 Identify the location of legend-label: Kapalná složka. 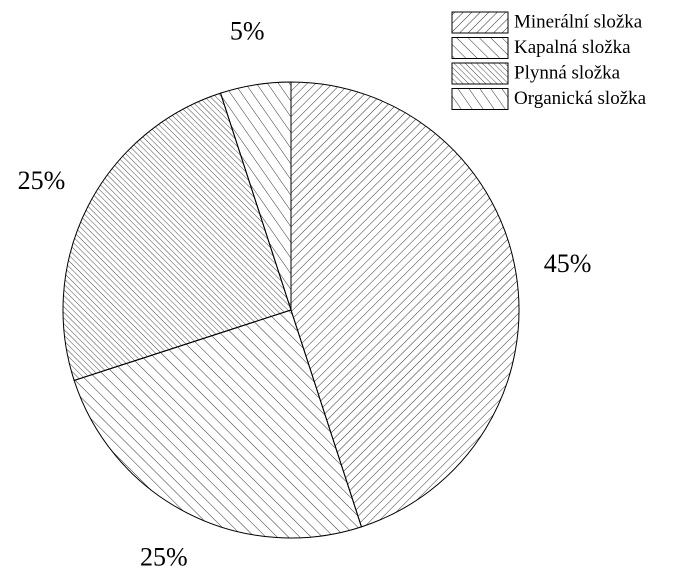
(572, 47).